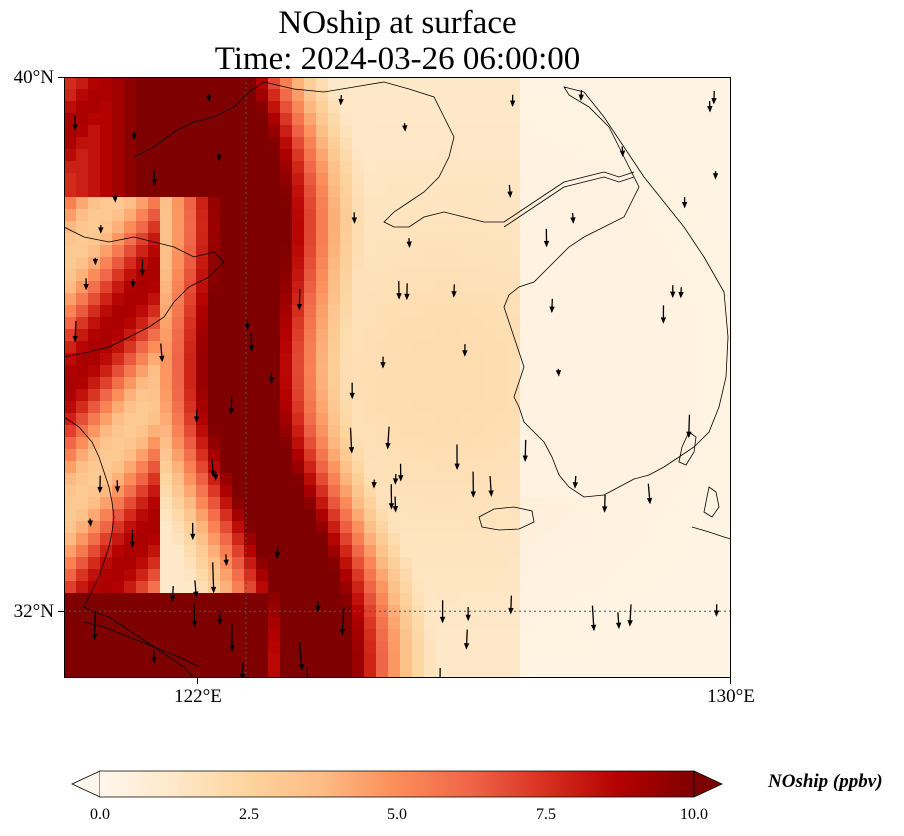 The image size is (904, 836). I want to click on xtick-130e, so click(730, 681).